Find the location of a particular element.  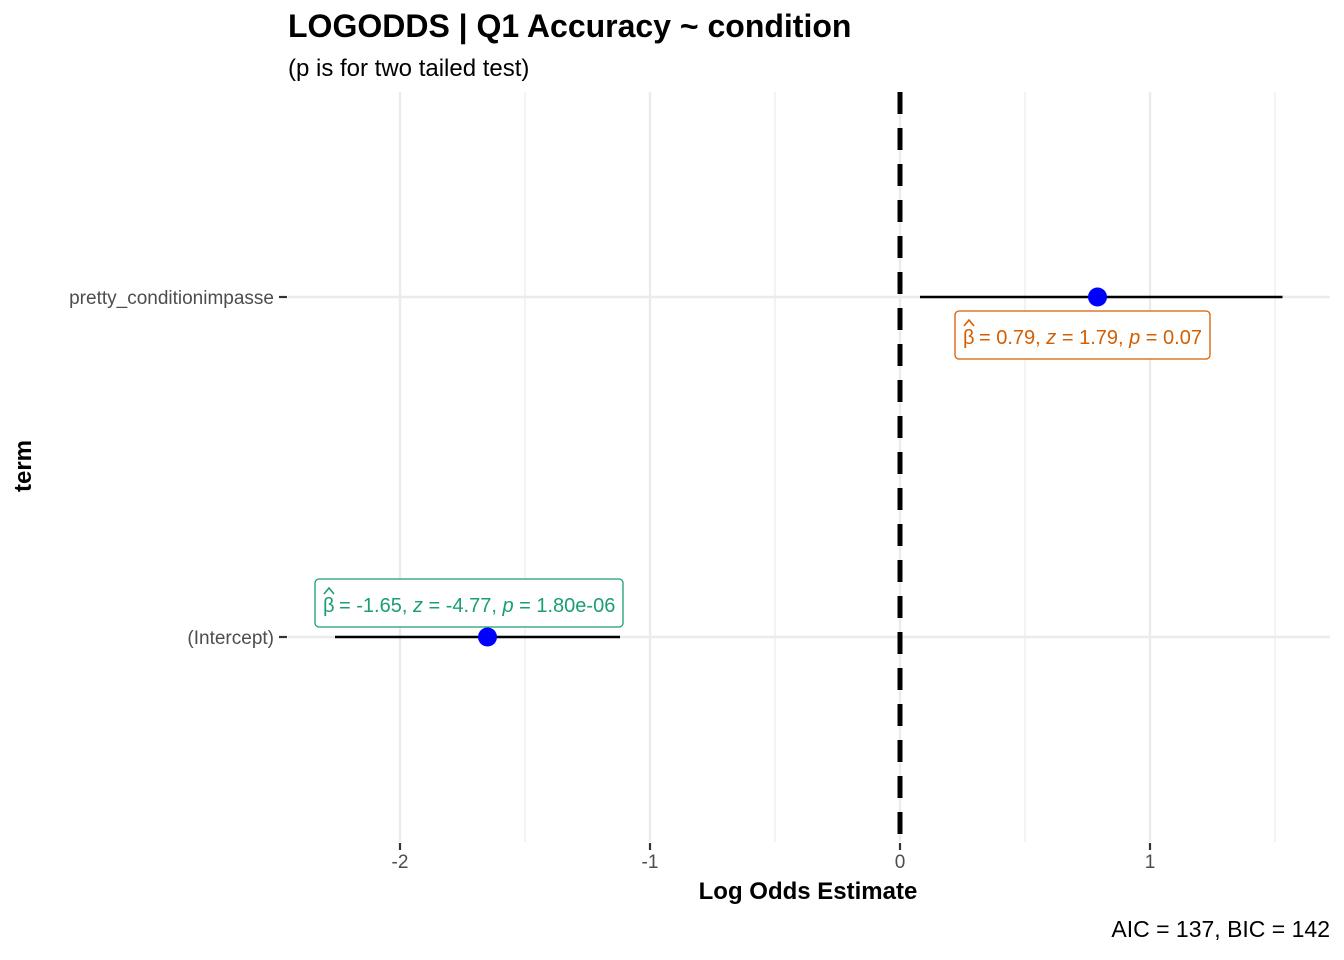

chart-subtitle: (p is for two tailed test) is located at coordinates (408, 68).